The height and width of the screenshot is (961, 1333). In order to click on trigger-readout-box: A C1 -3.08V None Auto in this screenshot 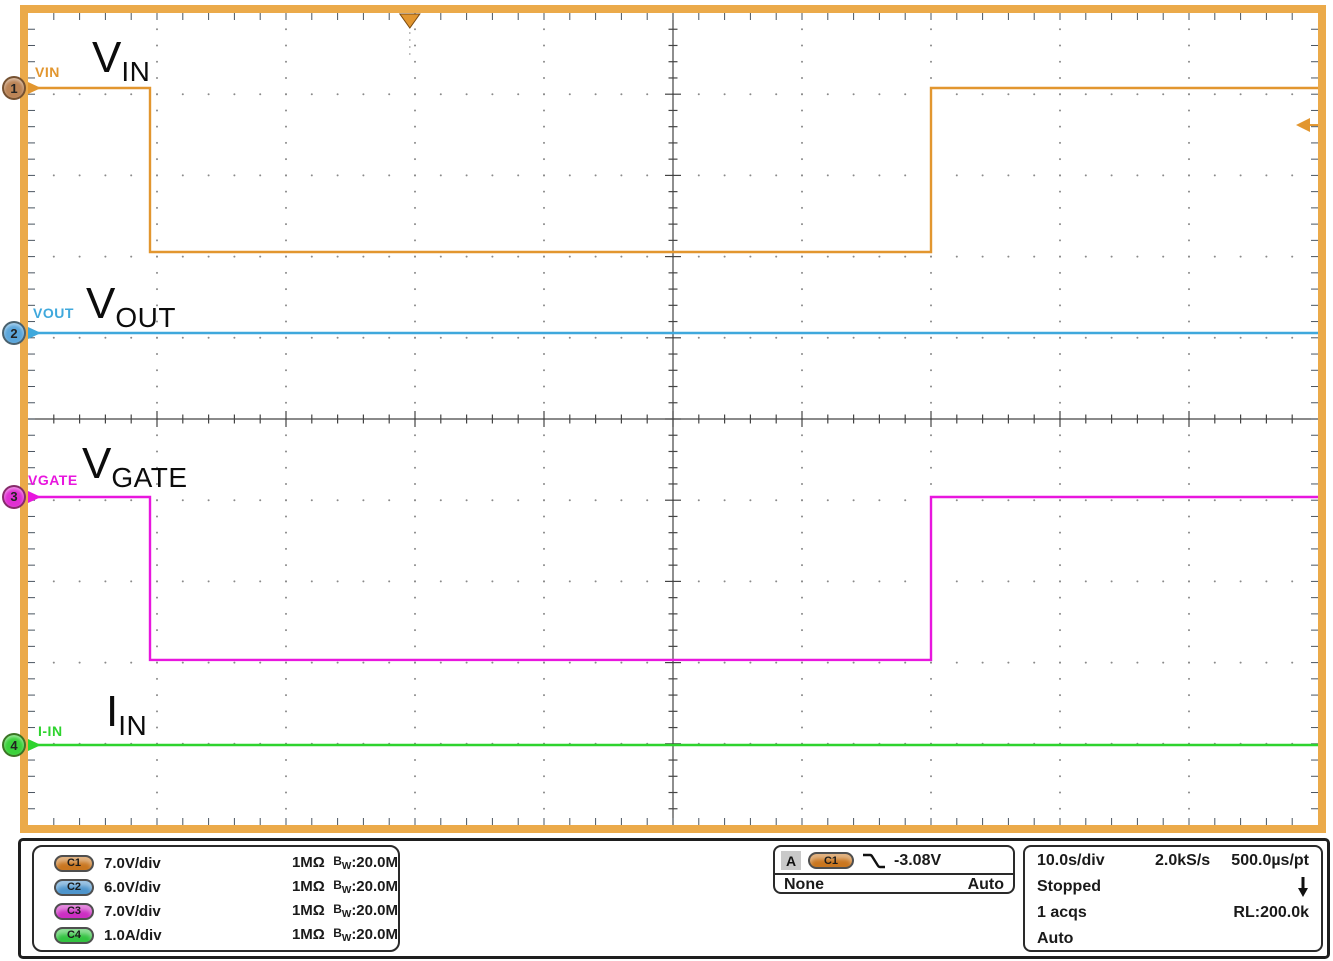, I will do `click(894, 869)`.